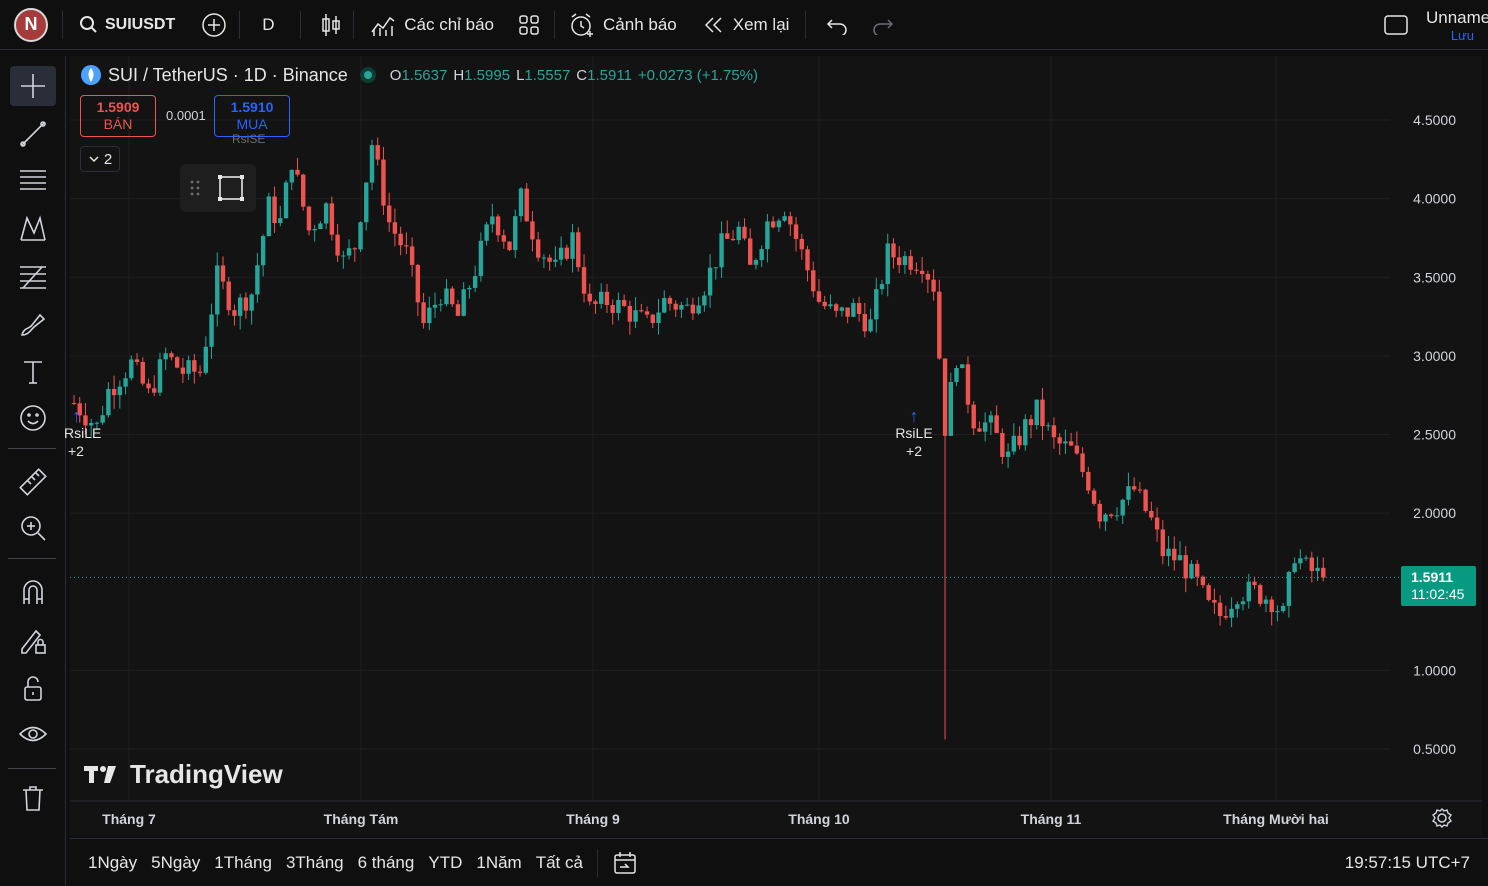 This screenshot has height=886, width=1488. What do you see at coordinates (499, 862) in the screenshot?
I see `range-1y: 1Năm` at bounding box center [499, 862].